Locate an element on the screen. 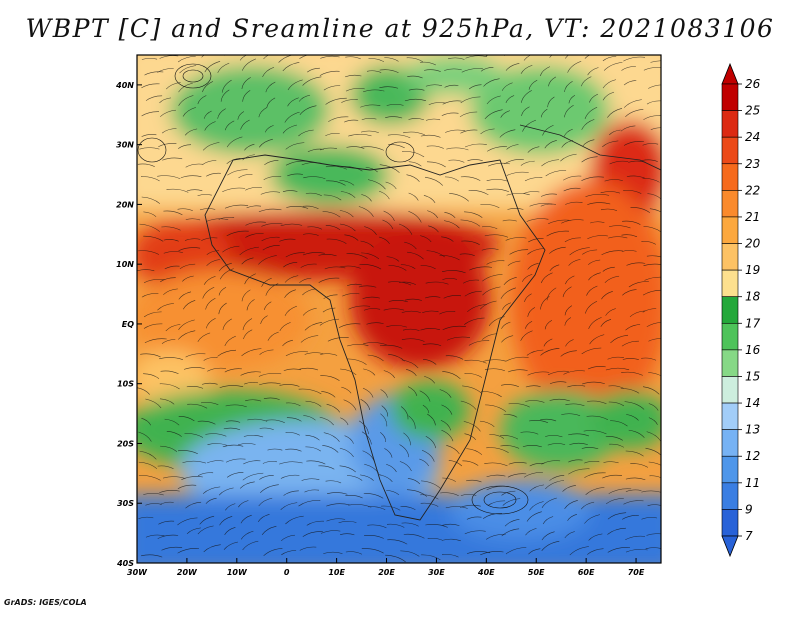 This screenshot has height=618, width=800. lon-tick-label: 70E is located at coordinates (636, 572).